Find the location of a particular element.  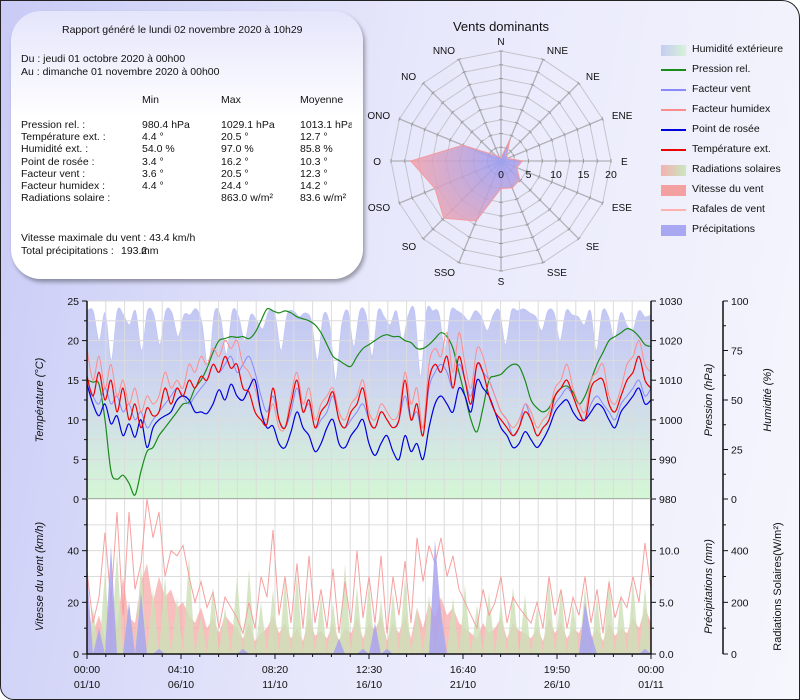

legend-label: Humidité extérieure is located at coordinates (738, 49).